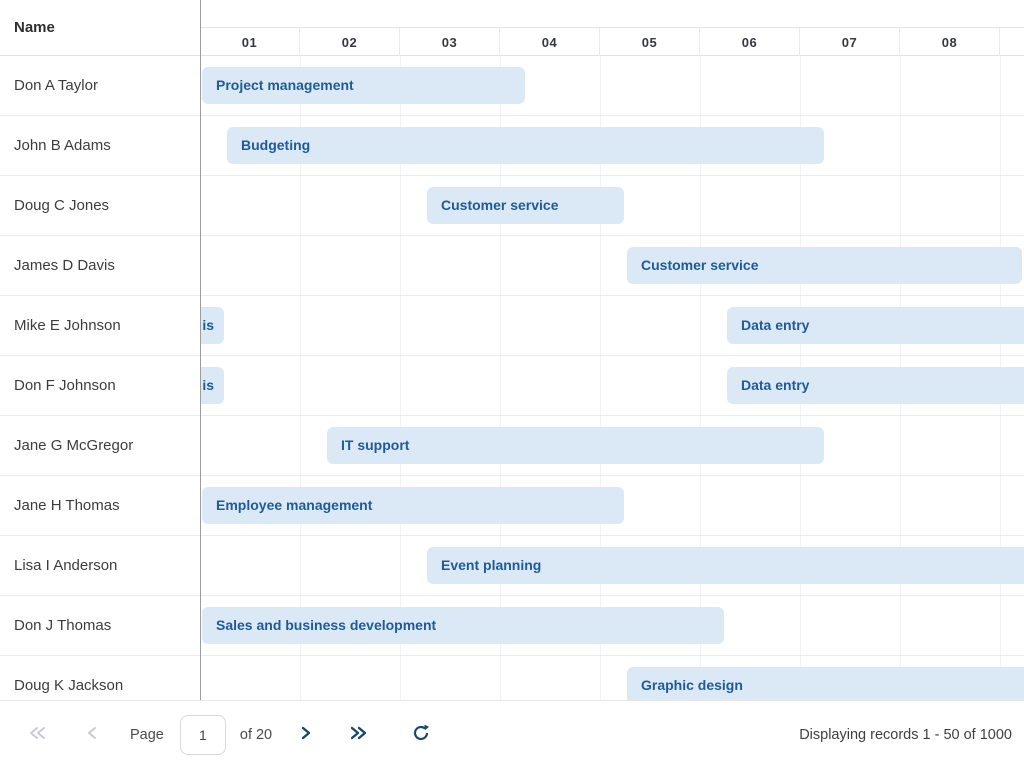  What do you see at coordinates (550, 42) in the screenshot?
I see `time-column-header: 04` at bounding box center [550, 42].